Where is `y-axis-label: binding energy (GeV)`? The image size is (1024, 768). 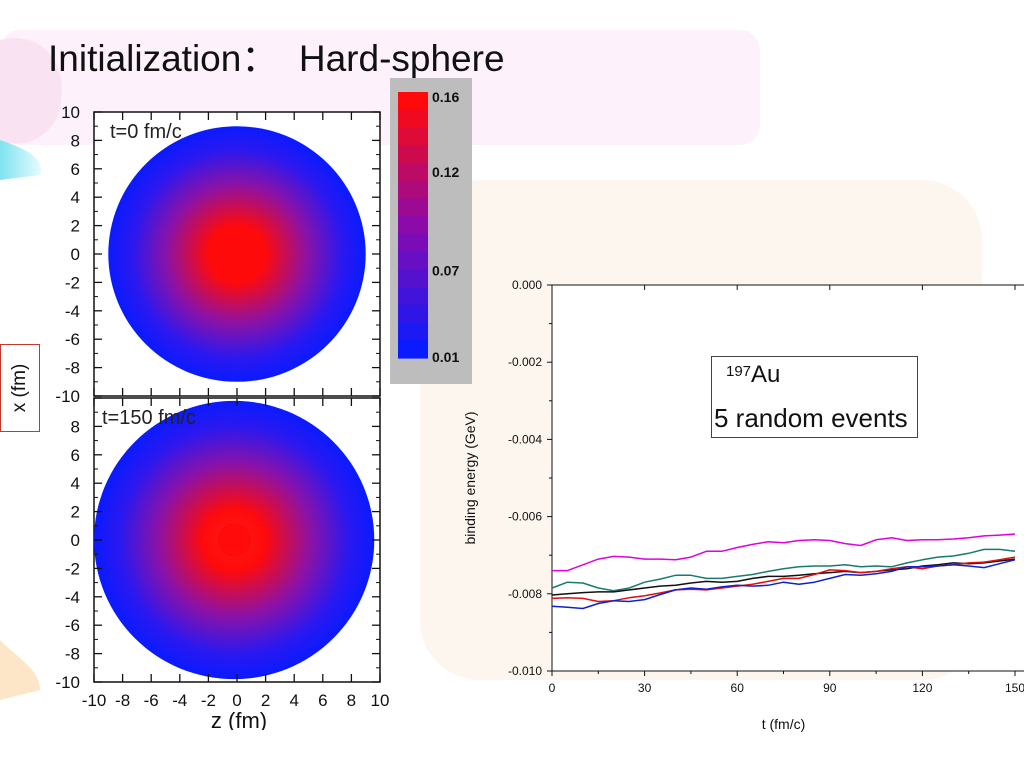
y-axis-label: binding energy (GeV) is located at coordinates (470, 477).